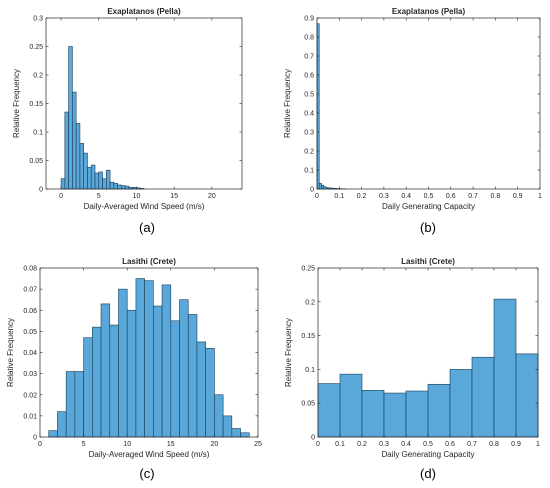 The width and height of the screenshot is (550, 488). I want to click on y-tick-label: 0.06, so click(30, 311).